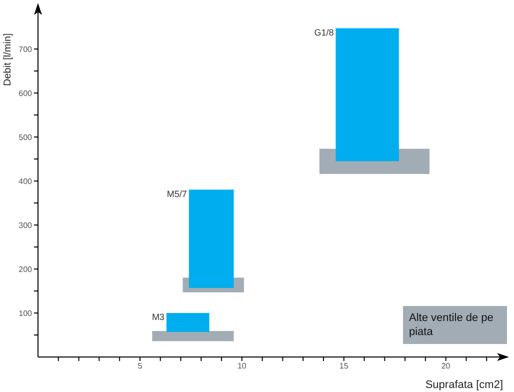 The image size is (514, 392). I want to click on x-tick-label: 5, so click(140, 366).